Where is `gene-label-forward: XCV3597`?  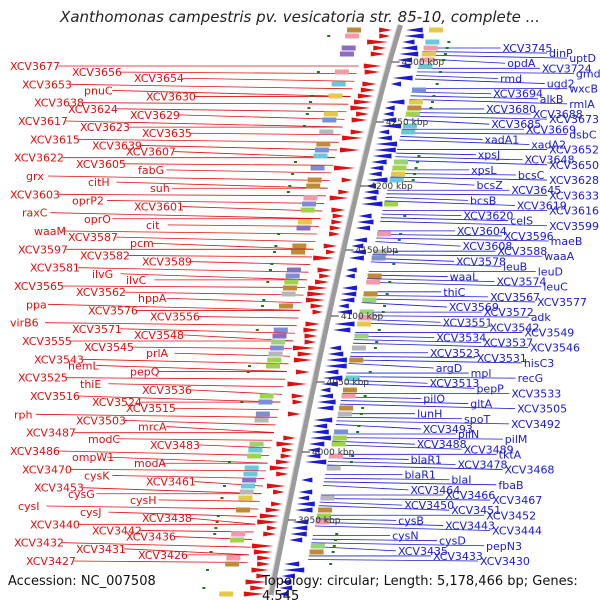
gene-label-forward: XCV3597 is located at coordinates (43, 249).